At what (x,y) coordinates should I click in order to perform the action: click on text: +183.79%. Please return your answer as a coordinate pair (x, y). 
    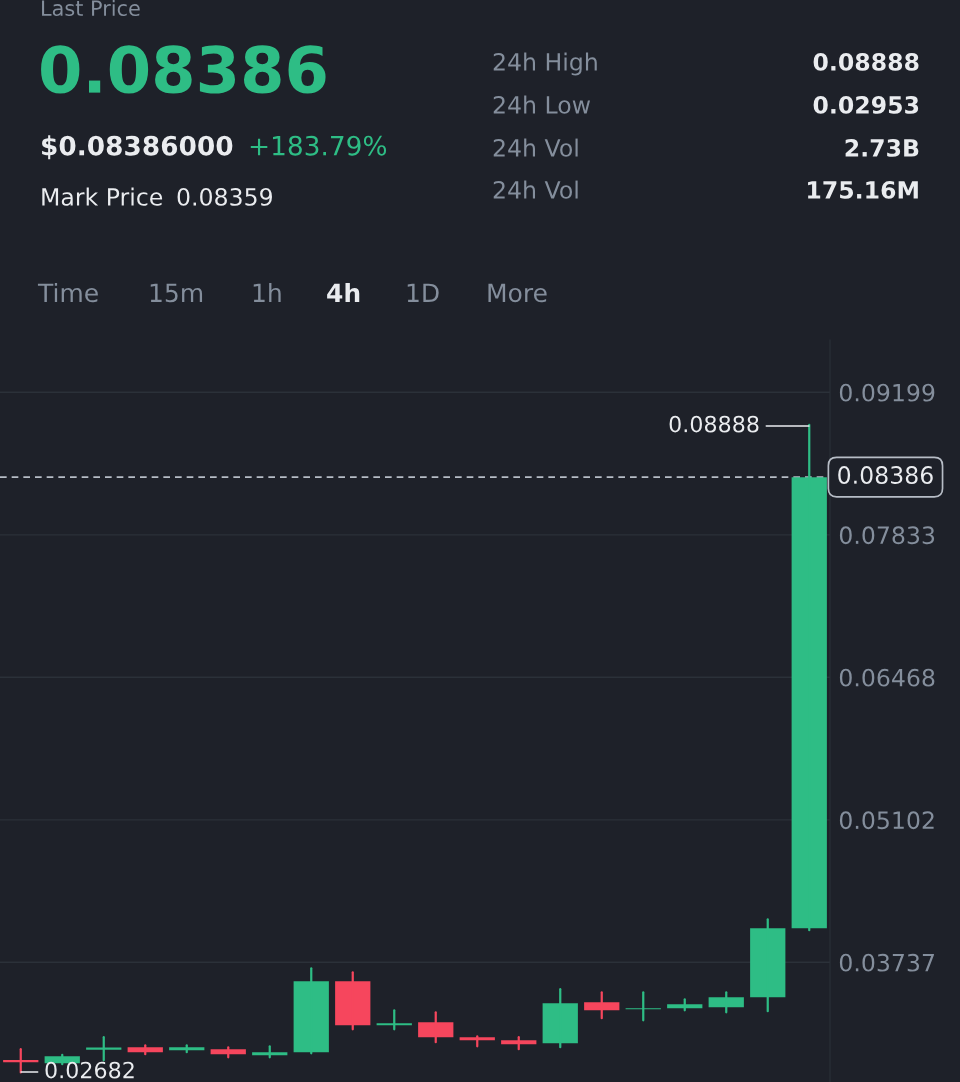
    Looking at the image, I should click on (318, 145).